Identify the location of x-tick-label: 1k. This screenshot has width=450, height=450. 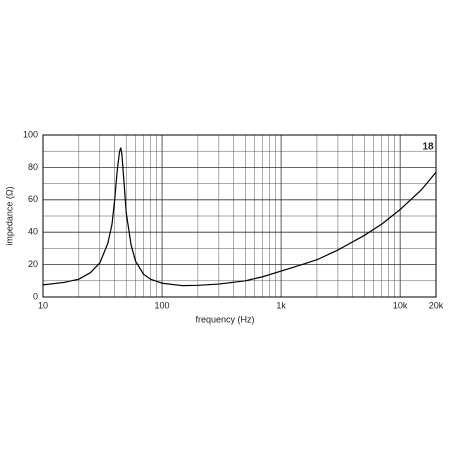
(281, 305).